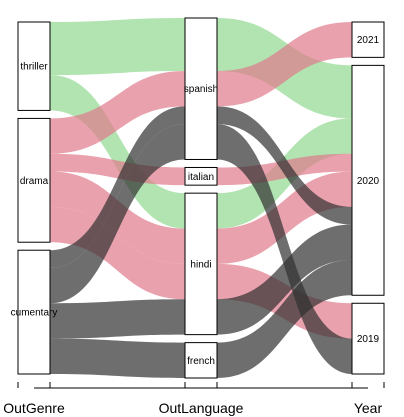 The width and height of the screenshot is (404, 417). I want to click on flow-documentary-french-2020-outlanguage, so click(284, 318).